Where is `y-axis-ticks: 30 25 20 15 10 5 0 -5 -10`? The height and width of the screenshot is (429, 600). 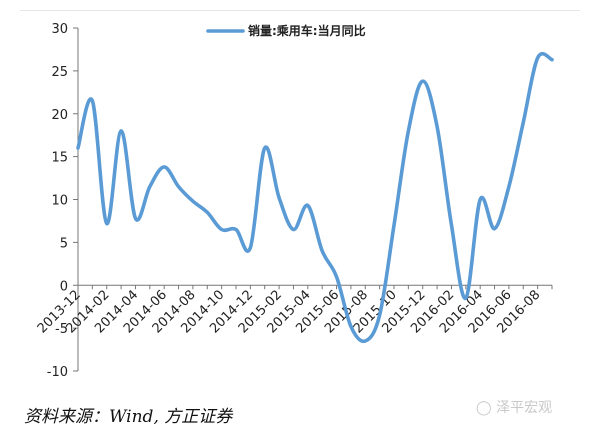 y-axis-ticks: 30 25 20 15 10 5 0 -5 -10 is located at coordinates (62, 201).